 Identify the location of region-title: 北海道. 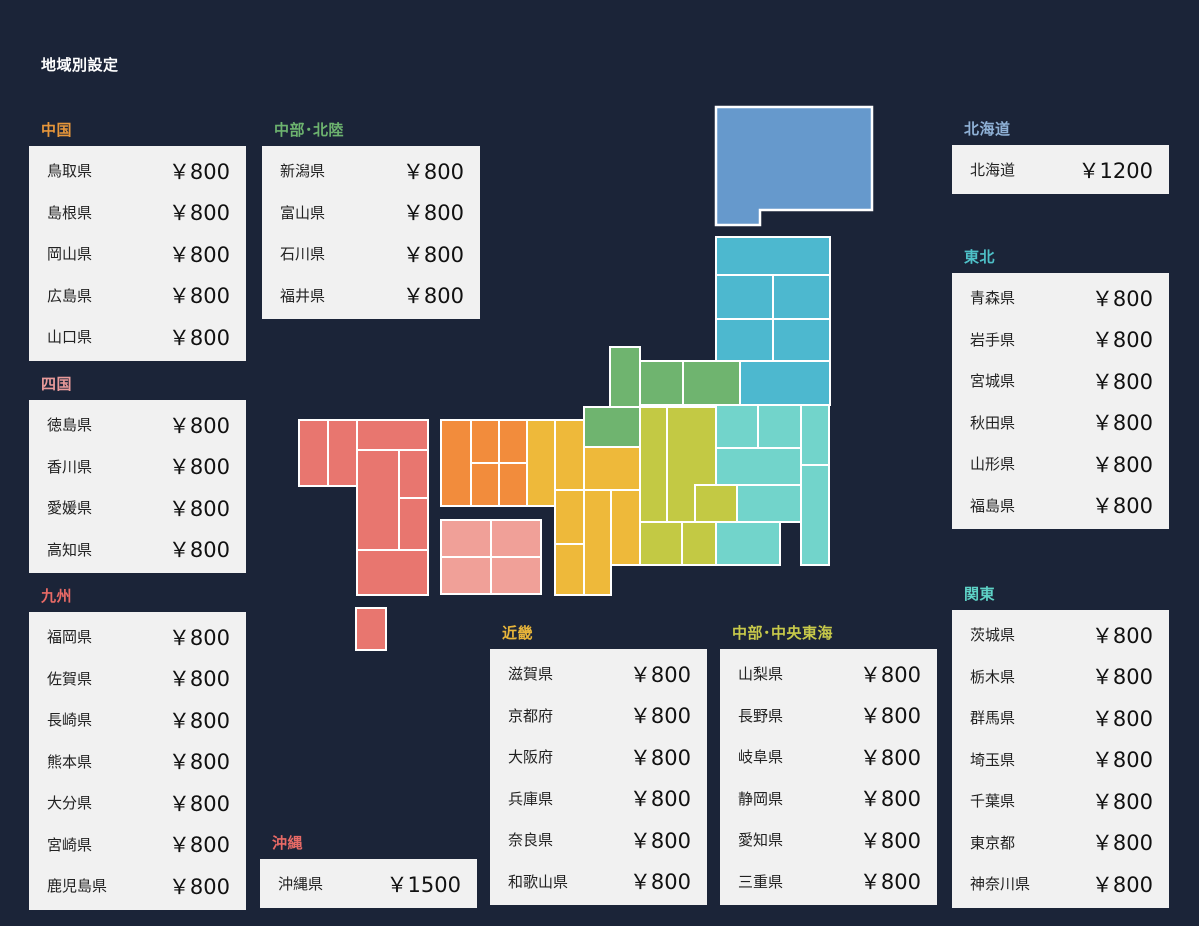
(987, 129).